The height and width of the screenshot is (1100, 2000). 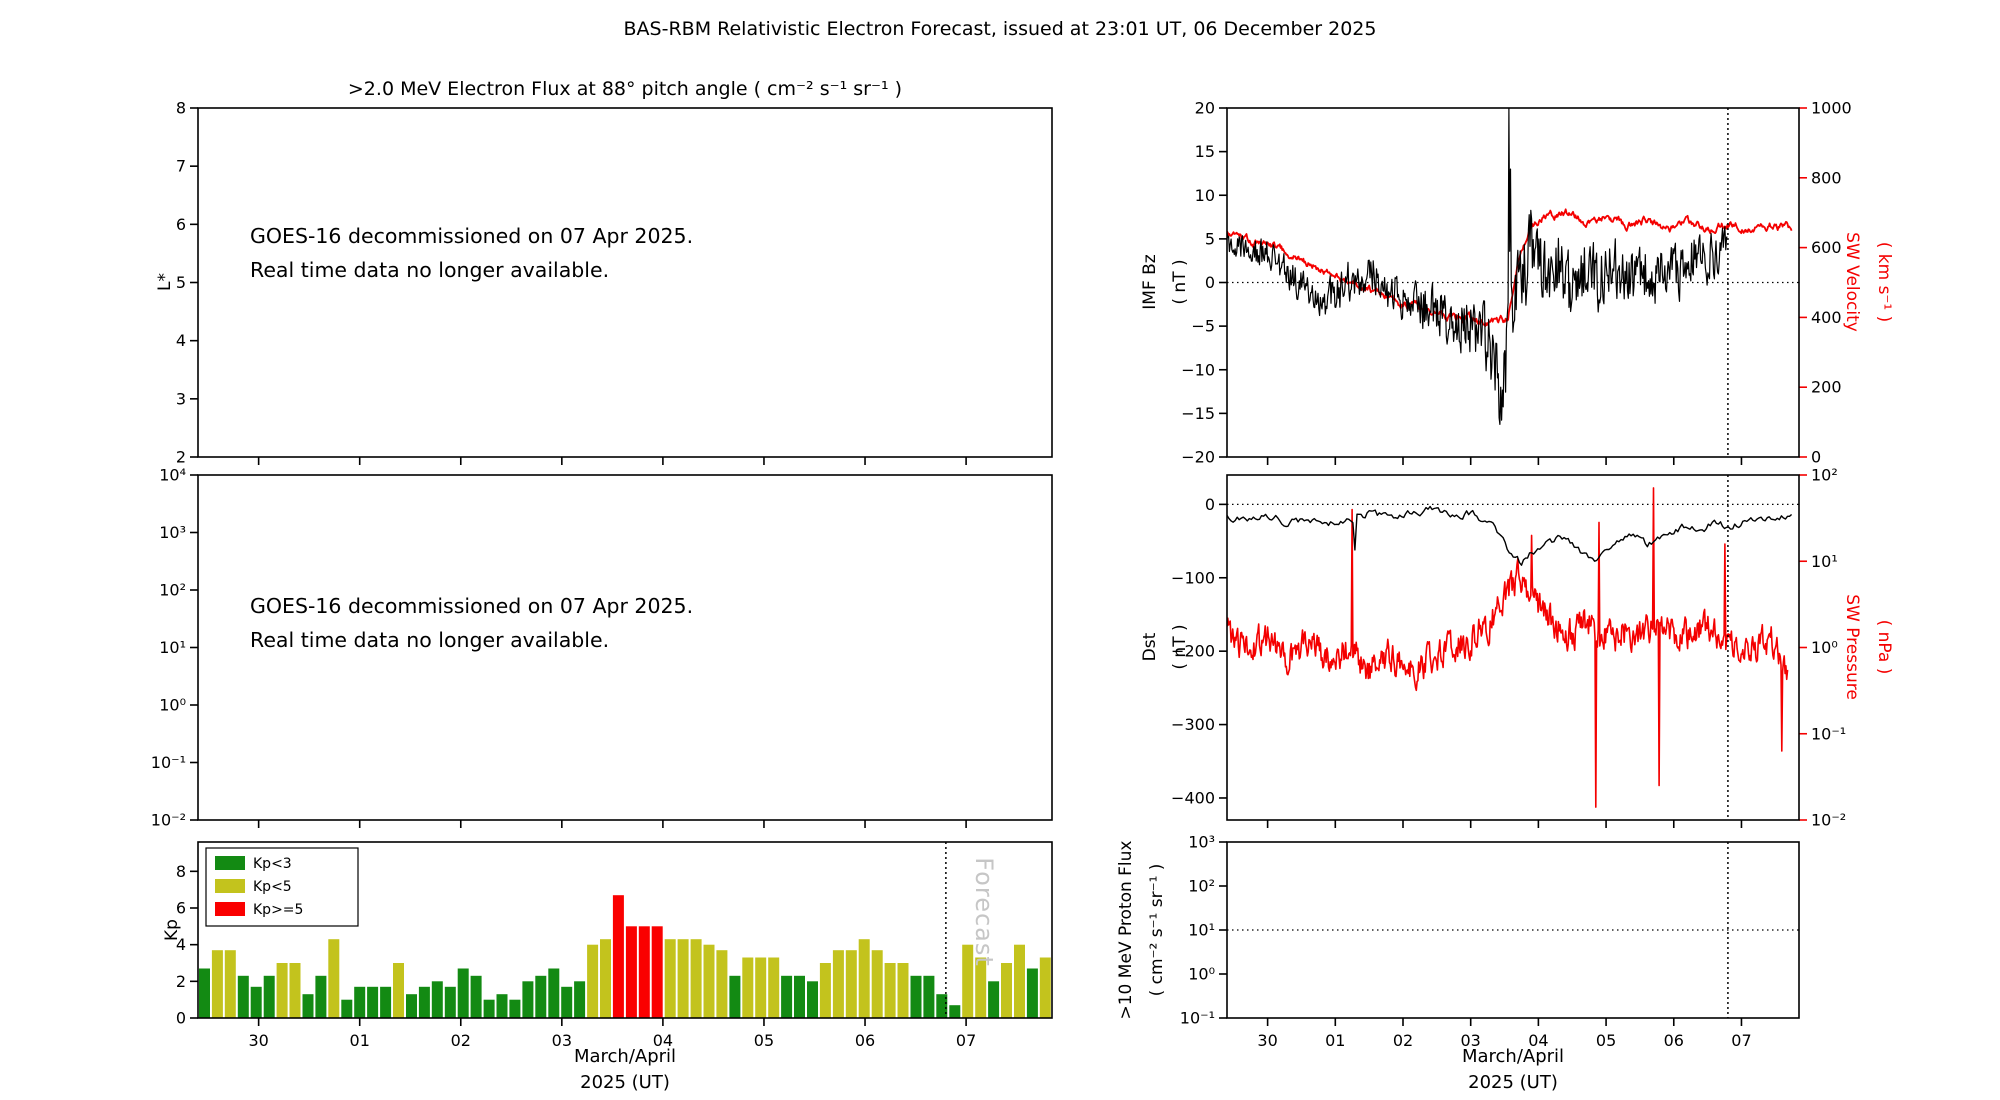 I want to click on y-tick-label: 8, so click(x=181, y=871).